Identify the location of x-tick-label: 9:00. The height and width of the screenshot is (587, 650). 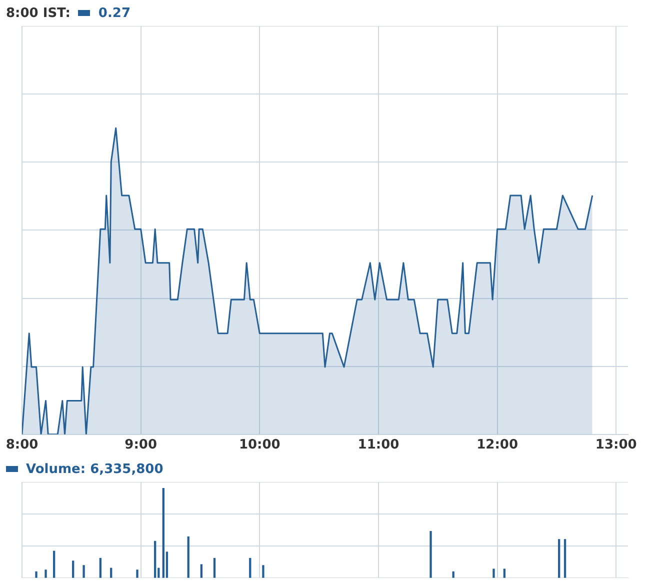
(140, 445).